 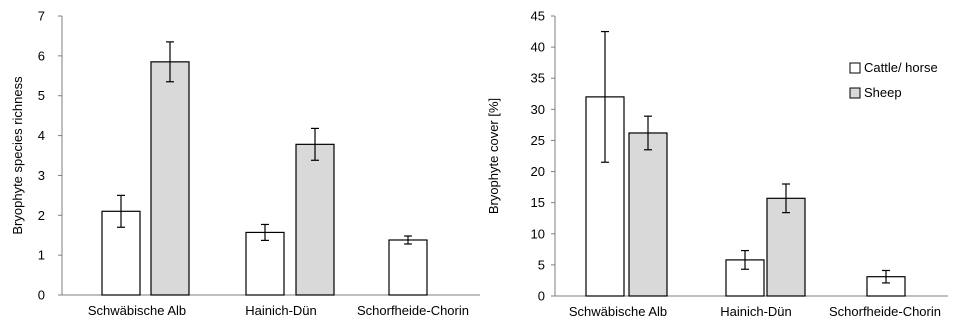 What do you see at coordinates (538, 109) in the screenshot?
I see `y-tick-label: 30` at bounding box center [538, 109].